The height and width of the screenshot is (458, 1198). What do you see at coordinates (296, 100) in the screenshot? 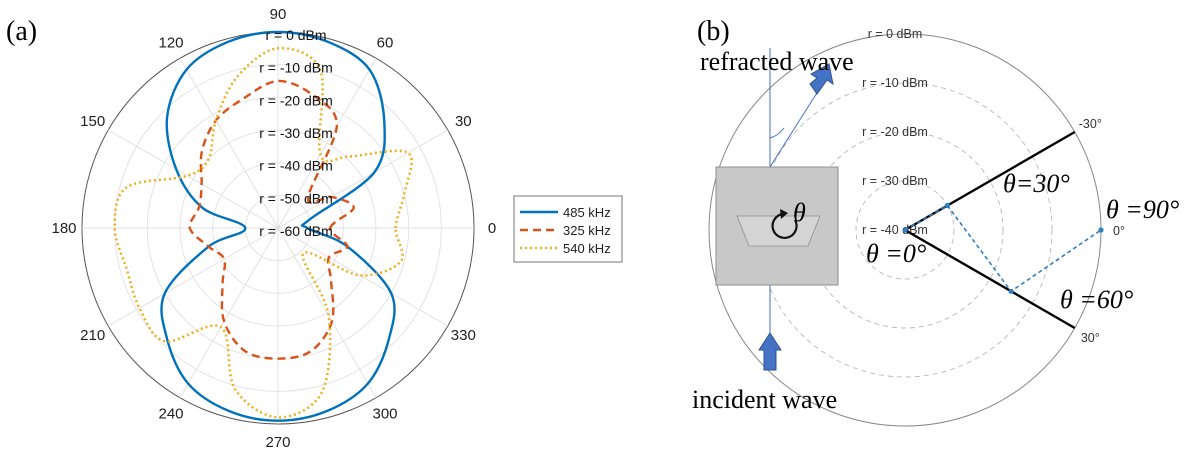
I see `r-label: r = -20 dBm` at bounding box center [296, 100].